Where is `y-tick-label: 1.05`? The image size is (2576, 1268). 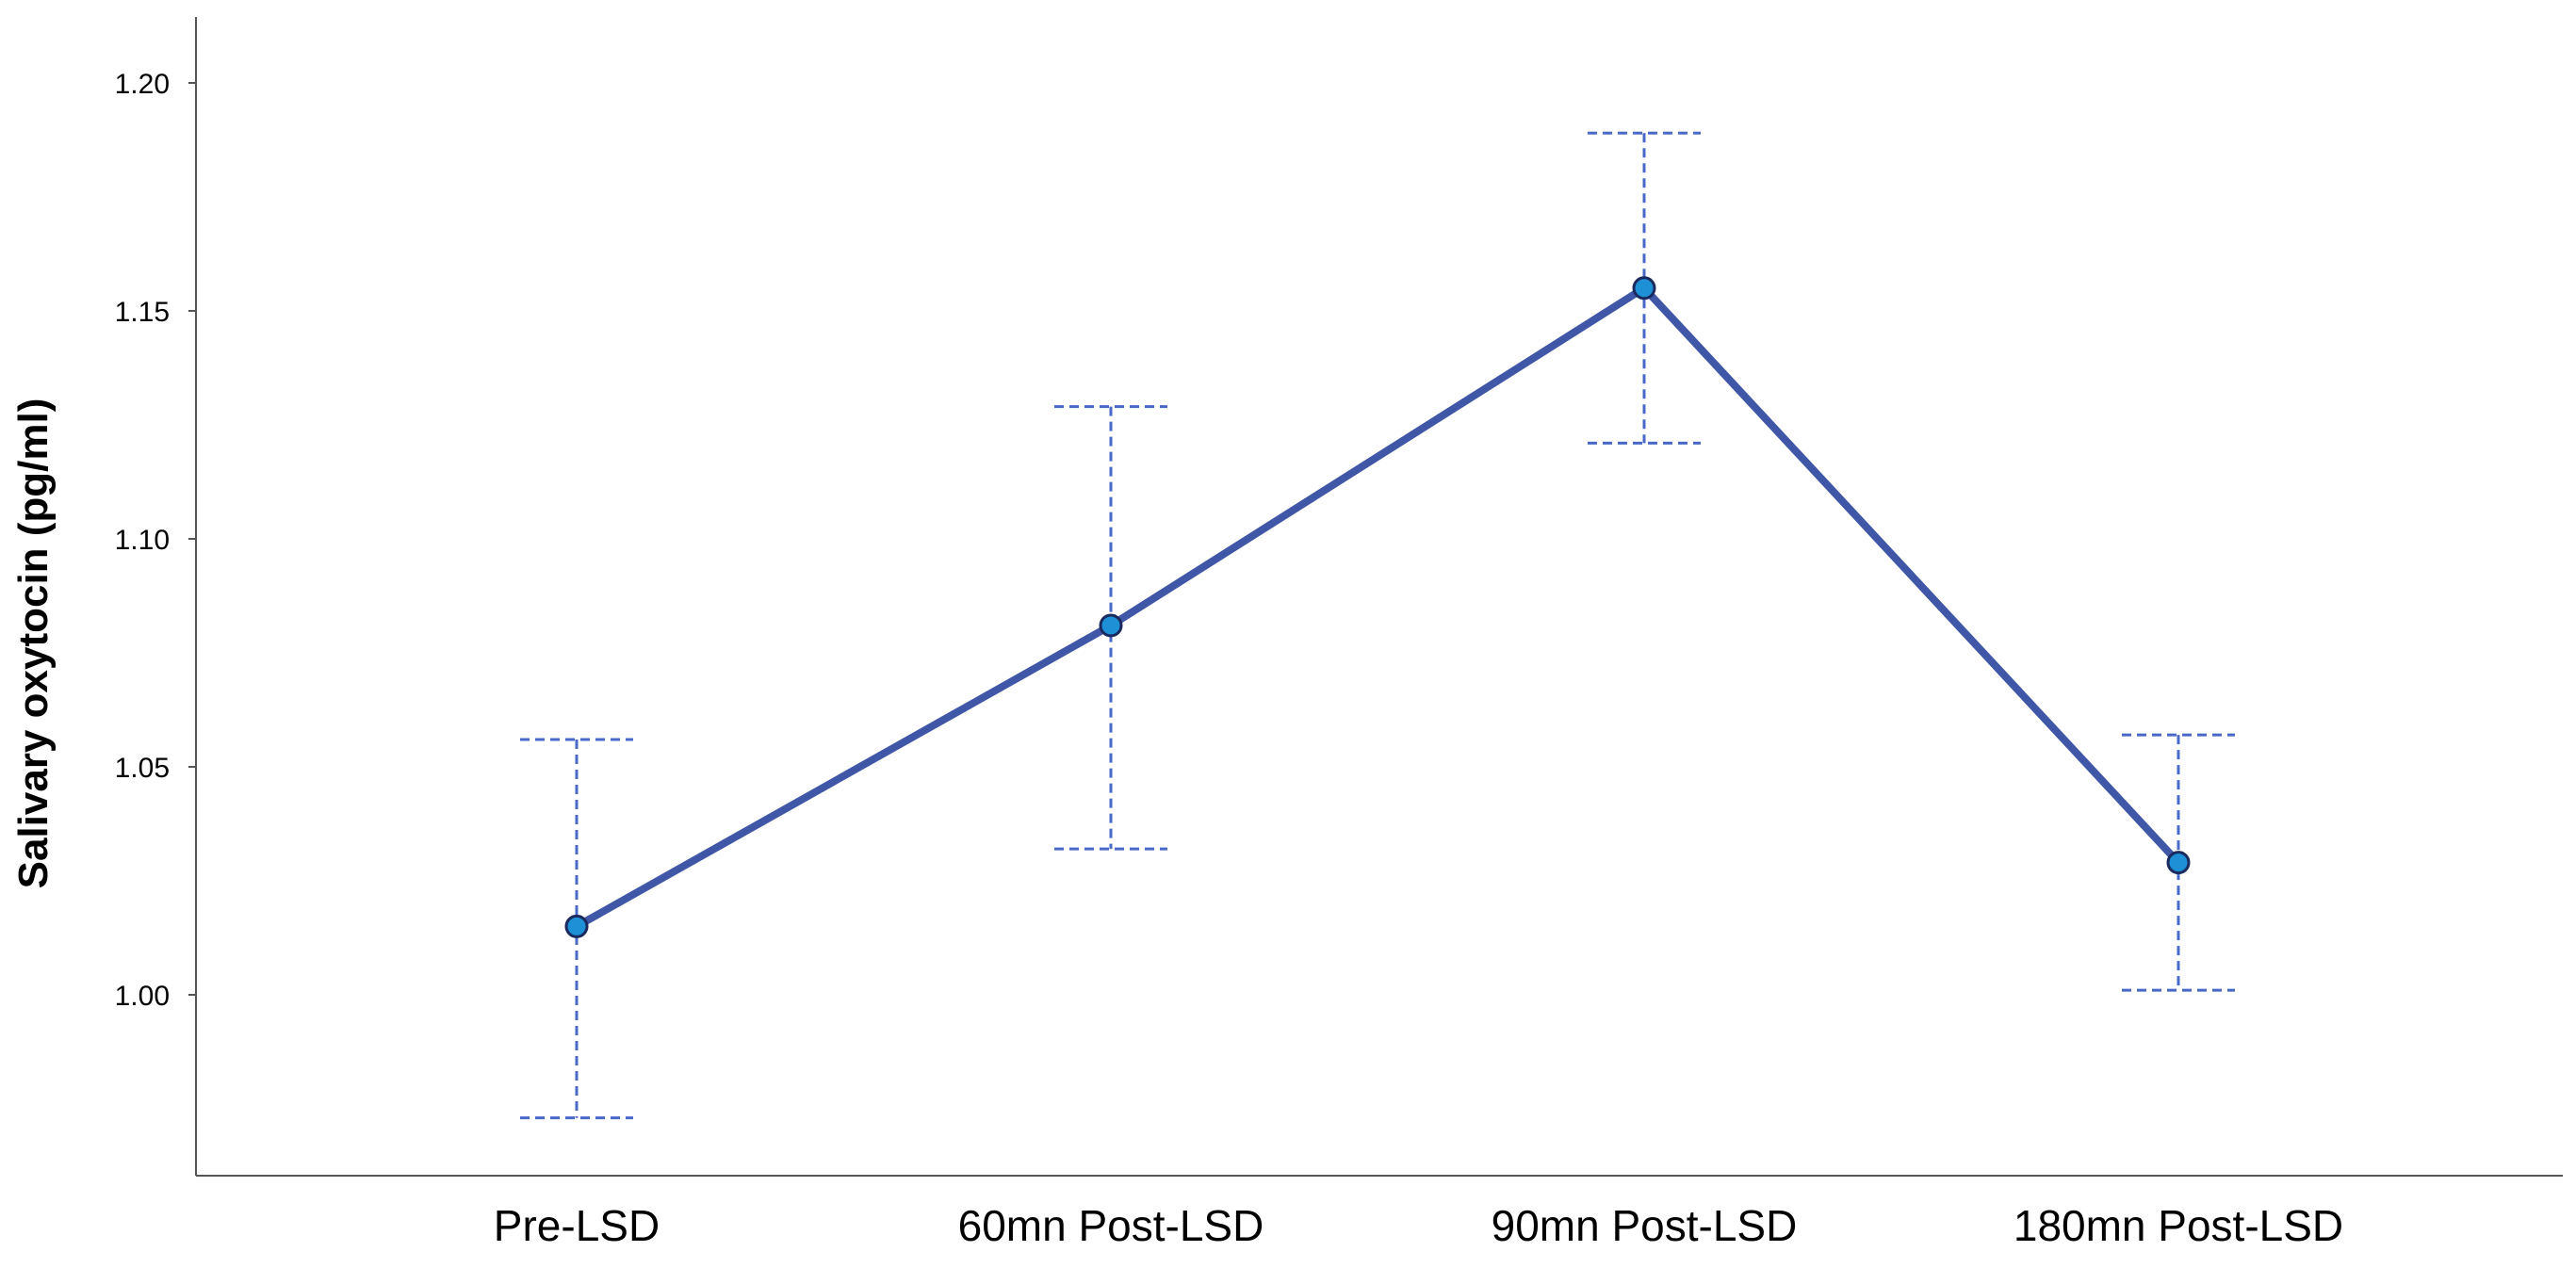
y-tick-label: 1.05 is located at coordinates (142, 768).